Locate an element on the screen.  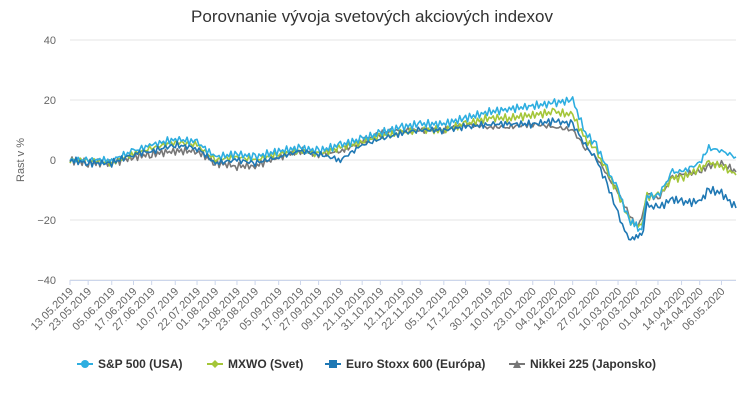
legend-label: Nikkei 225 (Japonsko) is located at coordinates (593, 364).